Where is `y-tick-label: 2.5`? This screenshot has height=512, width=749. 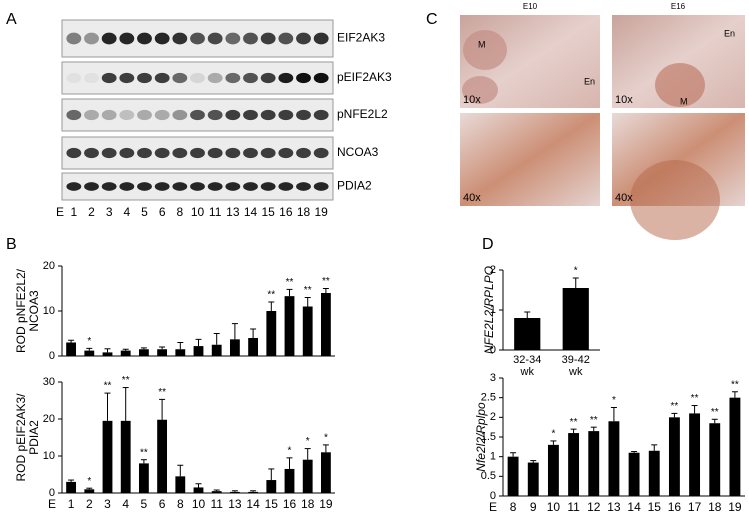 y-tick-label: 2.5 is located at coordinates (488, 398).